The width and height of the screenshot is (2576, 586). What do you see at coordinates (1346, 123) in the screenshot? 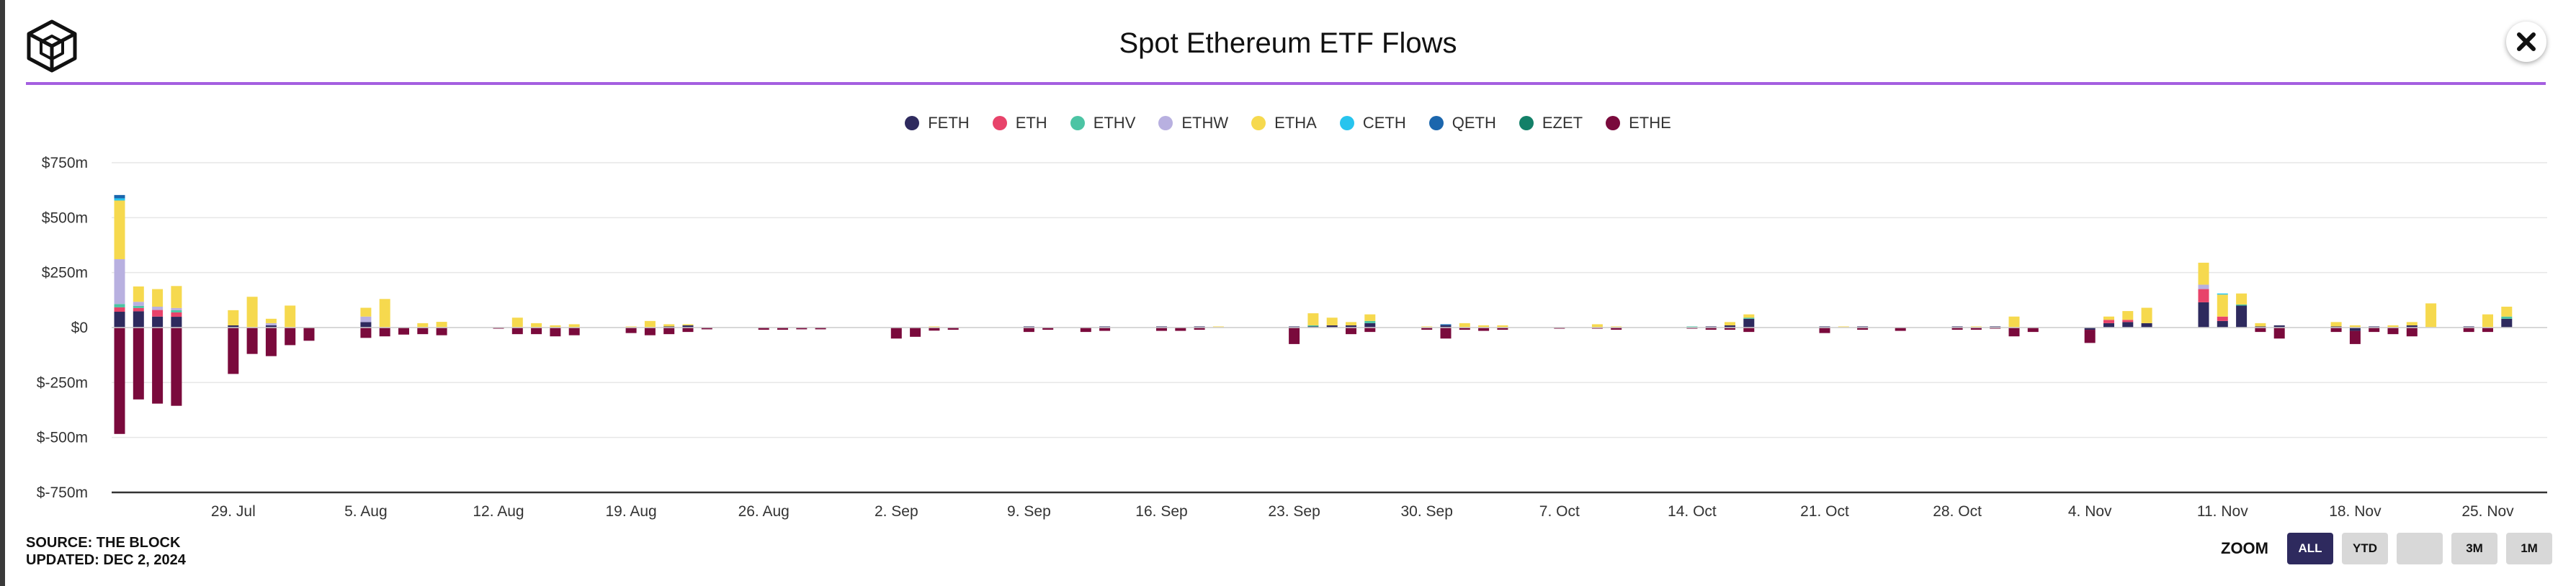
I see `legend-dot-ceth` at bounding box center [1346, 123].